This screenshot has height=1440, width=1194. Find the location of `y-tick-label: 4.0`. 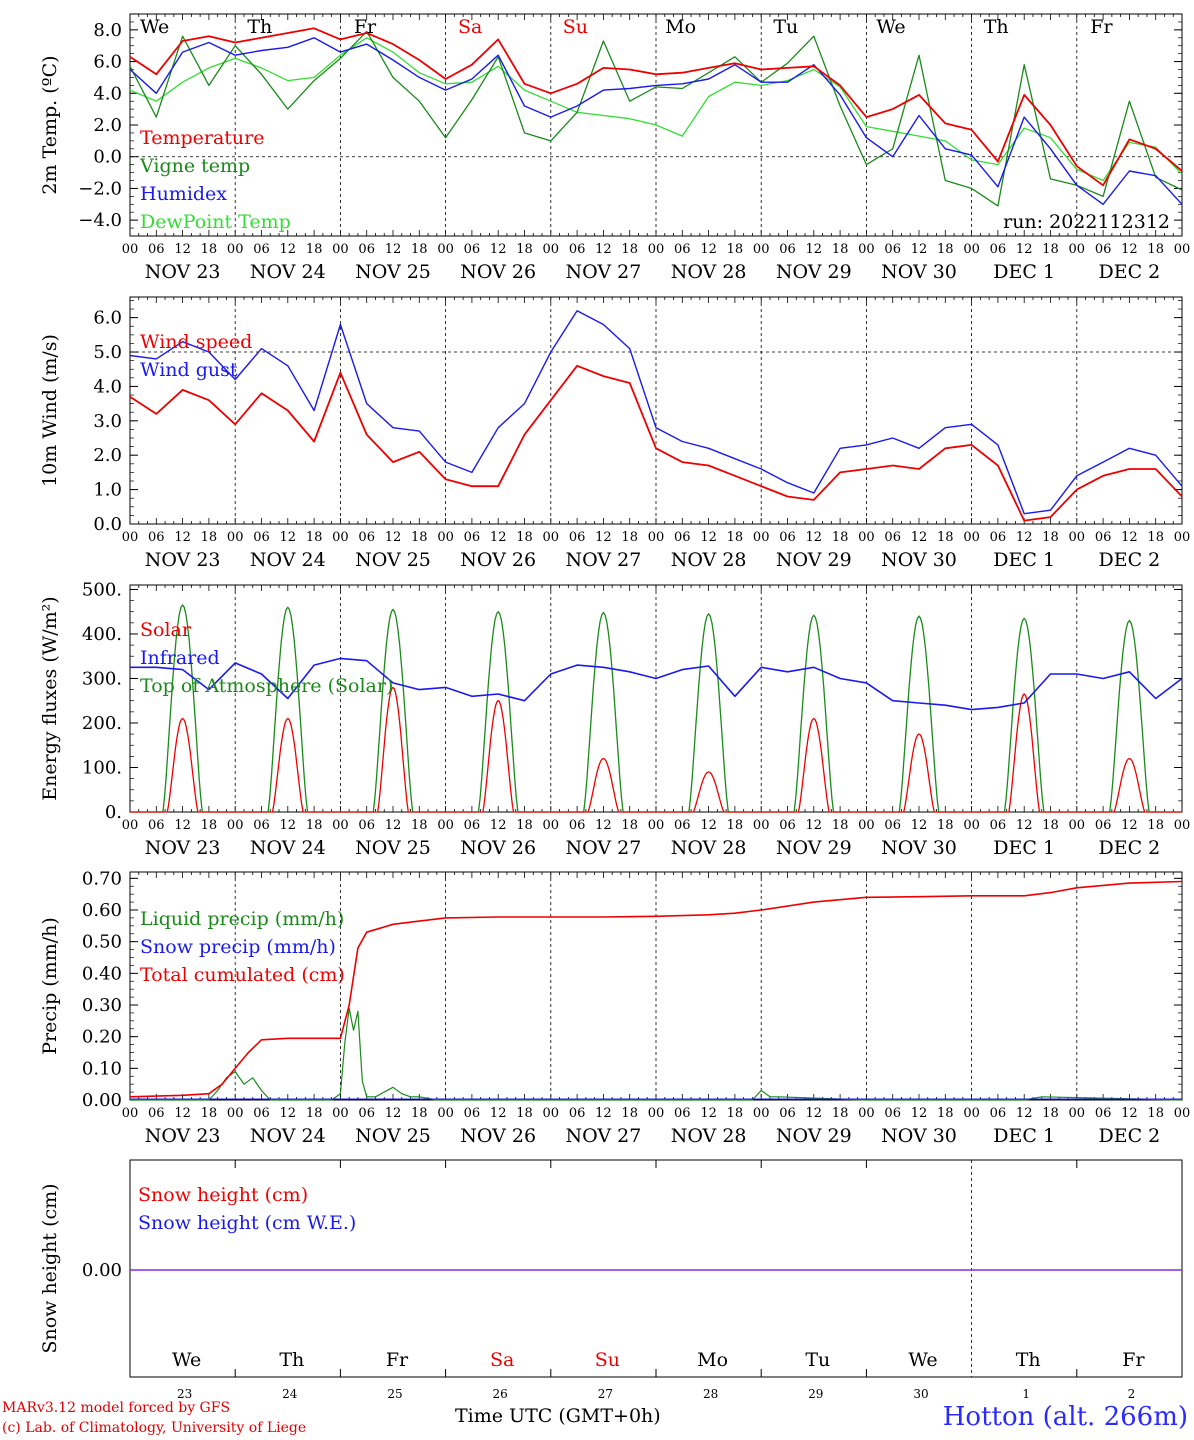

y-tick-label: 4.0 is located at coordinates (107, 93).